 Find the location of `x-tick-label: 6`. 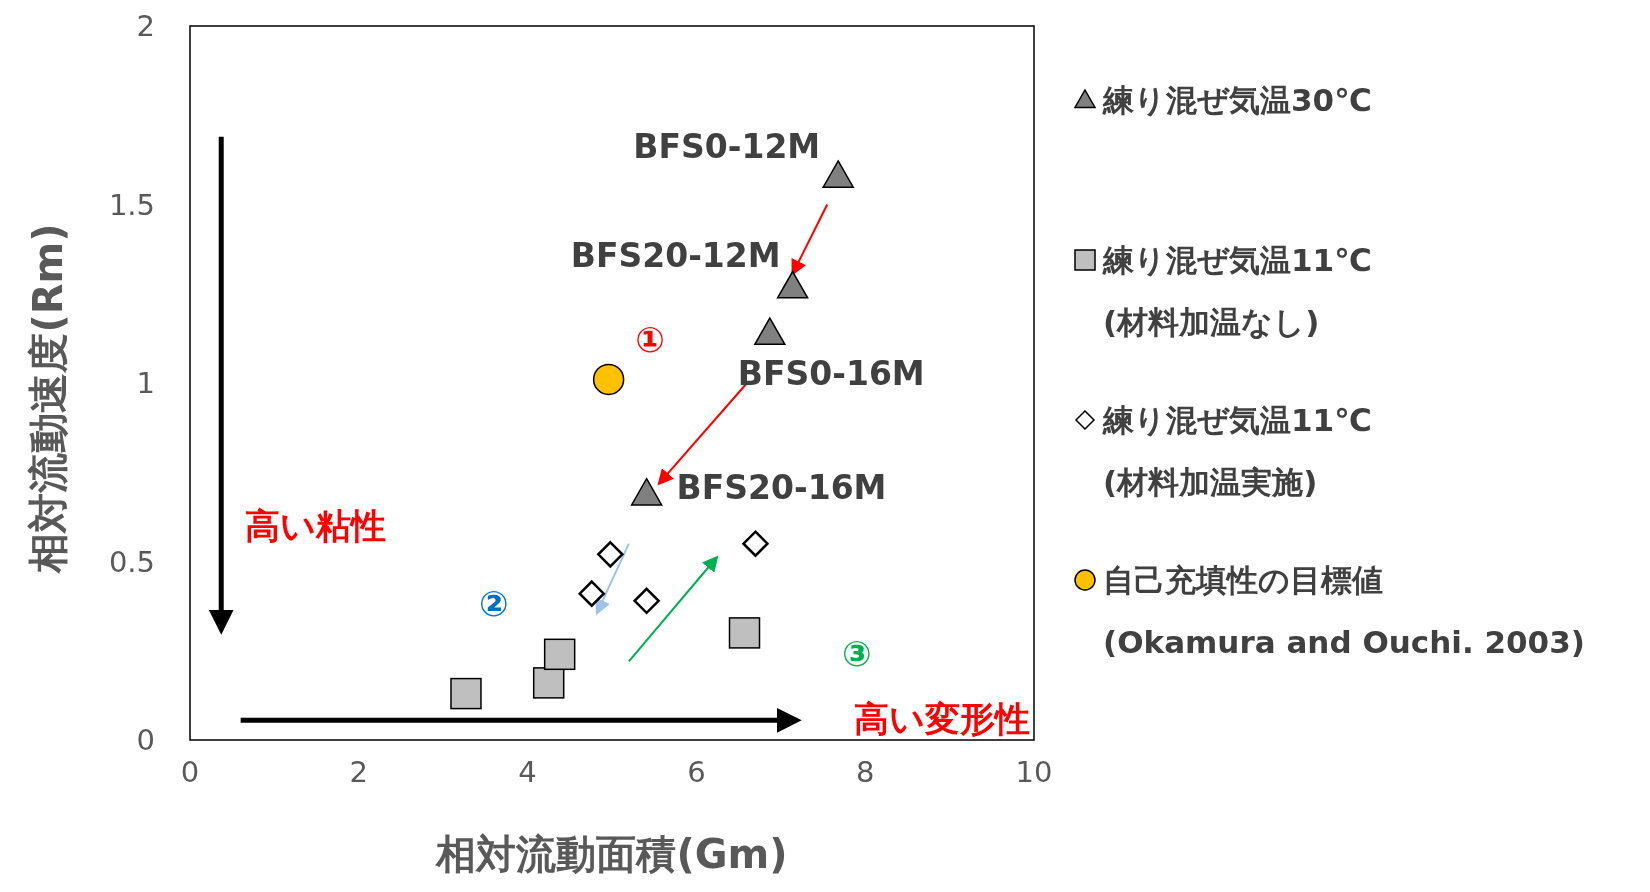

x-tick-label: 6 is located at coordinates (696, 772).